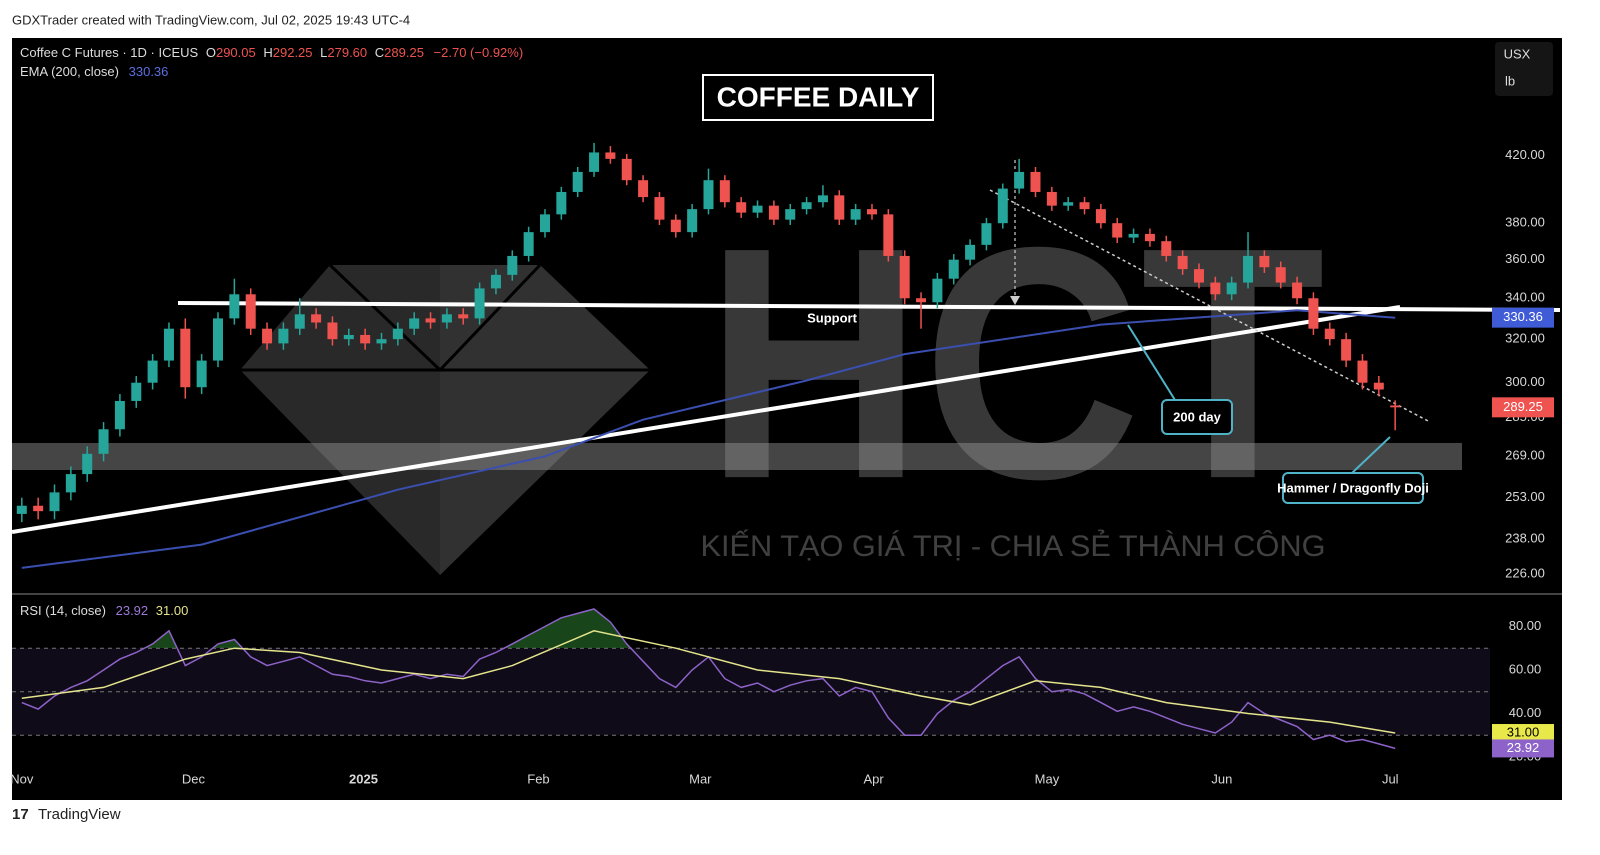  I want to click on ohlc-key: L, so click(323, 52).